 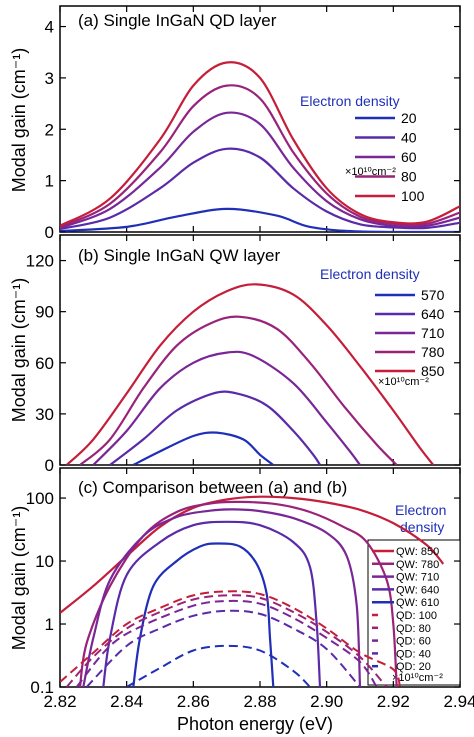 What do you see at coordinates (413, 654) in the screenshot?
I see `legend-label: QD: 40` at bounding box center [413, 654].